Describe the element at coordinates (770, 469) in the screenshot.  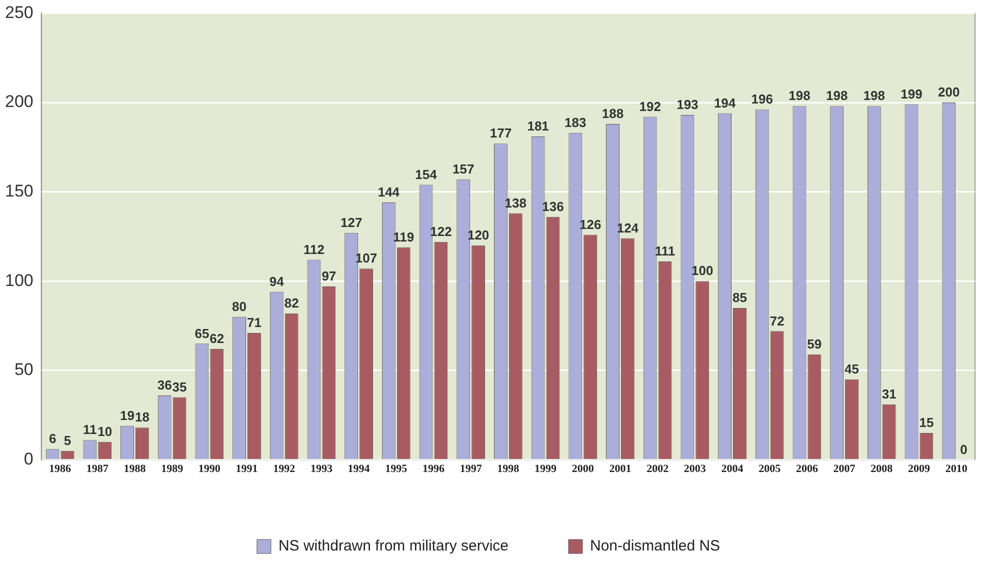
I see `x-tick-label: 2005` at that location.